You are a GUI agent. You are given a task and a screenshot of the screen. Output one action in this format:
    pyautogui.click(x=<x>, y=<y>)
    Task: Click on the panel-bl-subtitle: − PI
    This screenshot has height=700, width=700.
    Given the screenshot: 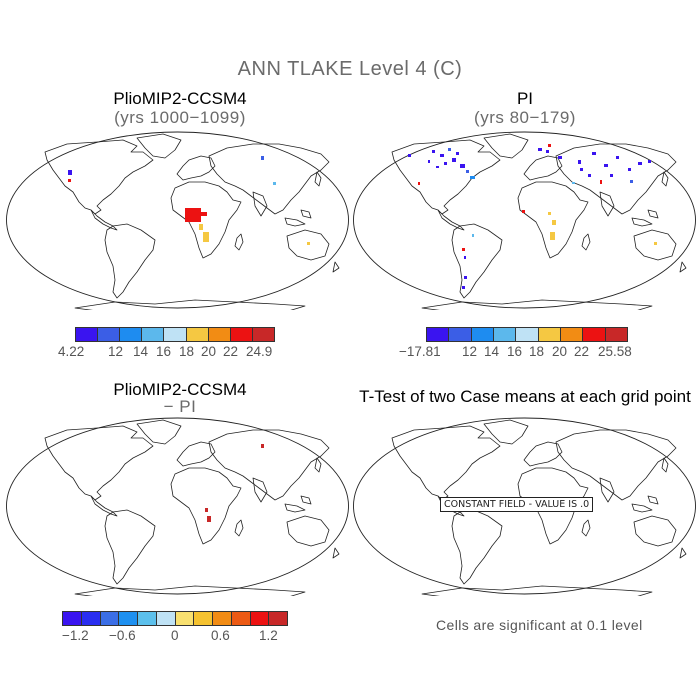 What is the action you would take?
    pyautogui.click(x=180, y=406)
    